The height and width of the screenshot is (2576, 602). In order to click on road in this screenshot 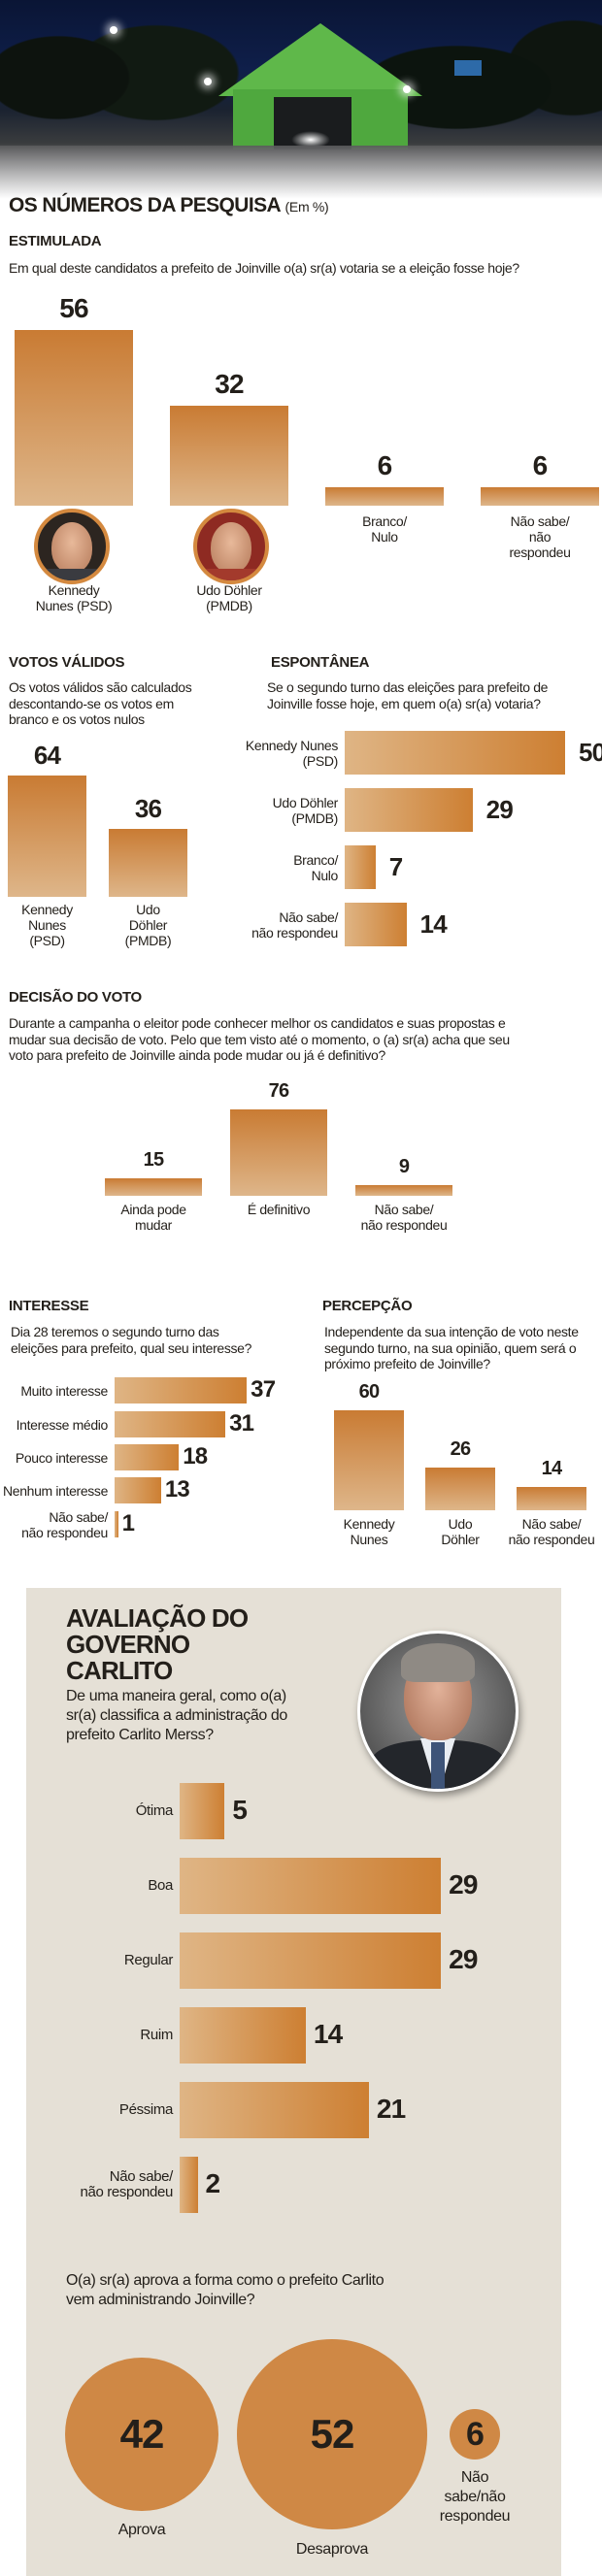, I will do `click(301, 172)`.